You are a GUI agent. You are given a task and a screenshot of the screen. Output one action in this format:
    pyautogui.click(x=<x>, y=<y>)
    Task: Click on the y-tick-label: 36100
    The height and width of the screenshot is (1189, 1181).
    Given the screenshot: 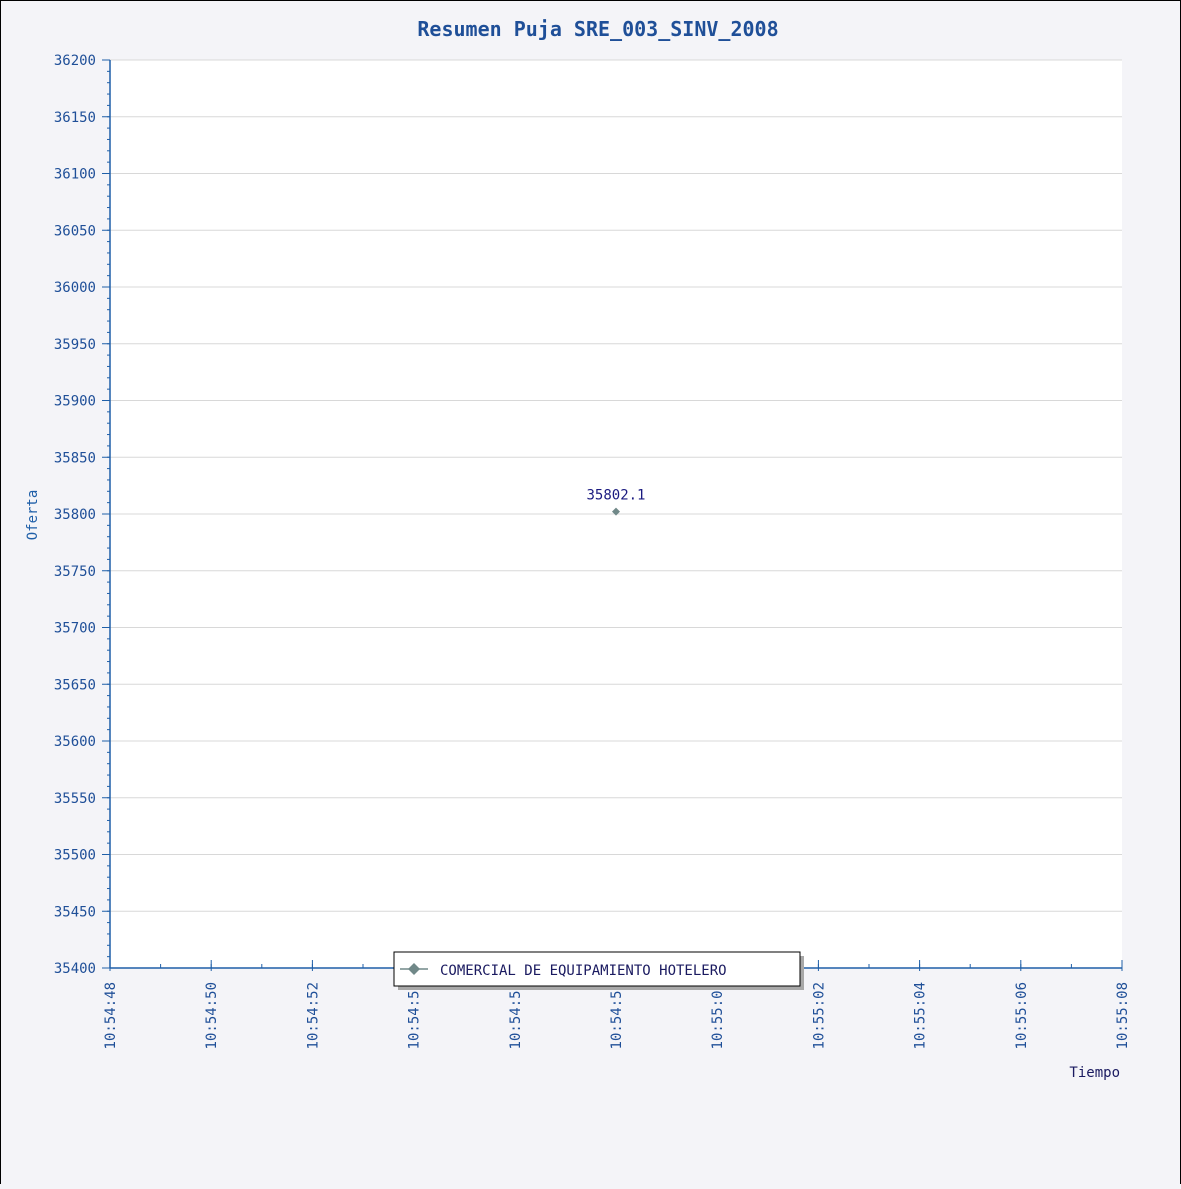 What is the action you would take?
    pyautogui.click(x=75, y=175)
    